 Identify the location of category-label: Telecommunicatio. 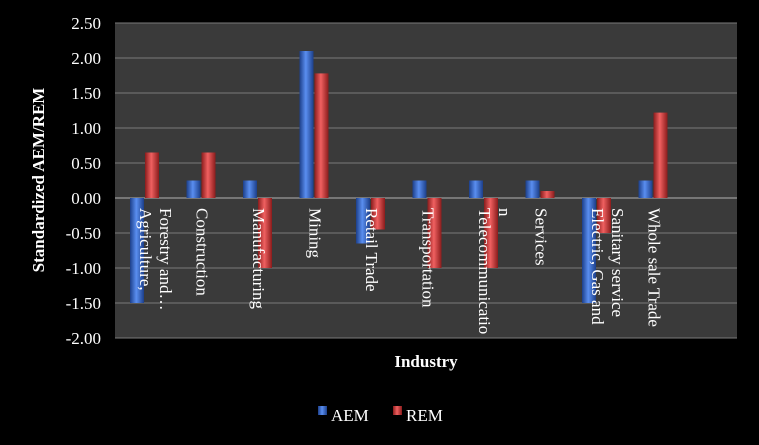
(484, 271).